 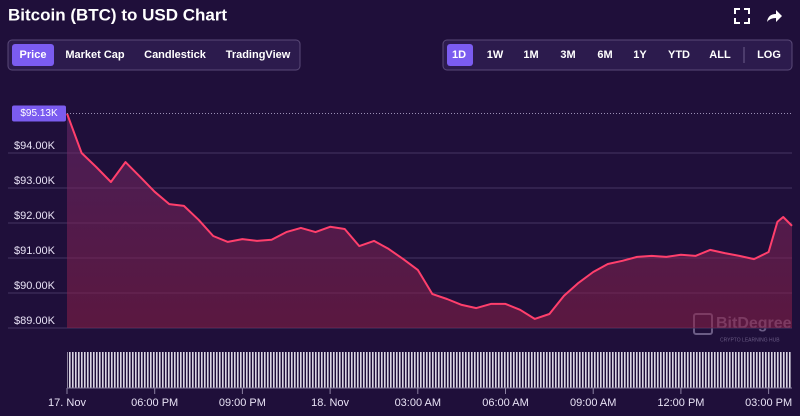 What do you see at coordinates (35, 146) in the screenshot?
I see `y-tick-label: $94.00K` at bounding box center [35, 146].